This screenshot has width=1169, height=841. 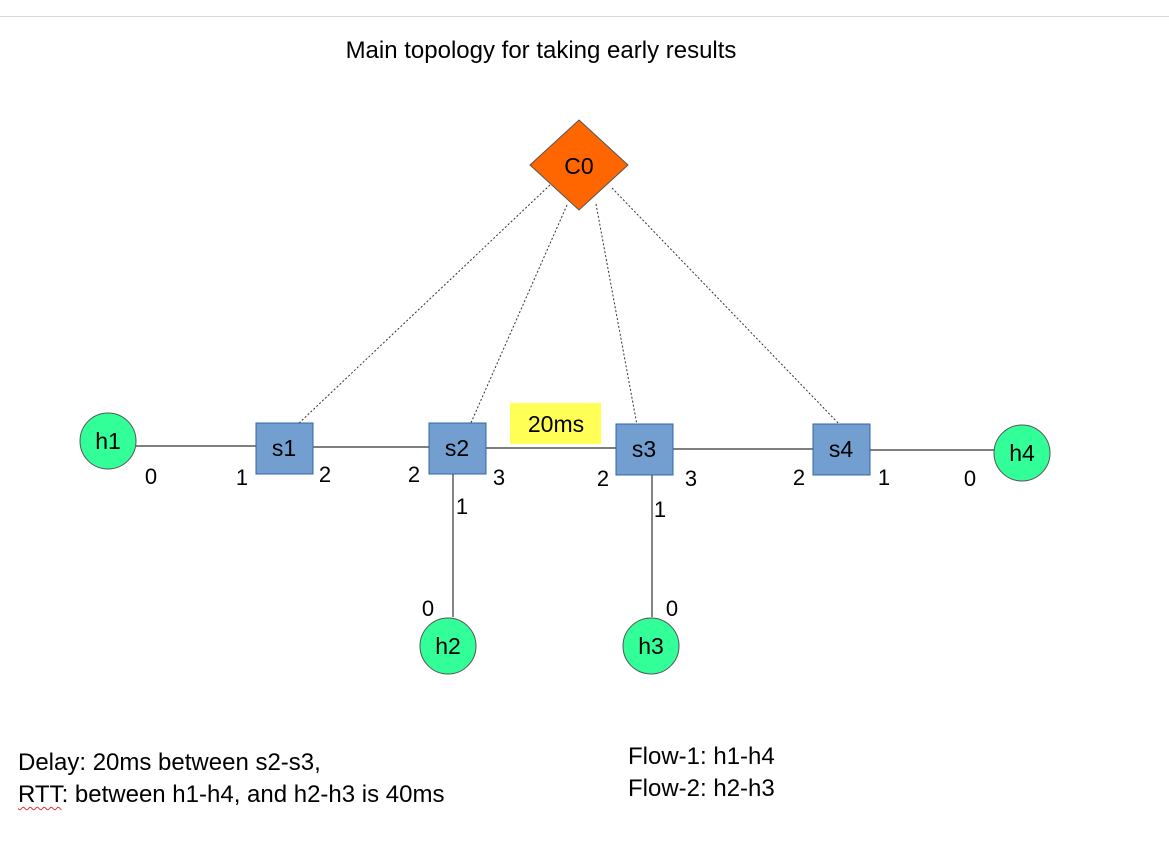 I want to click on host-label: h1, so click(x=108, y=441).